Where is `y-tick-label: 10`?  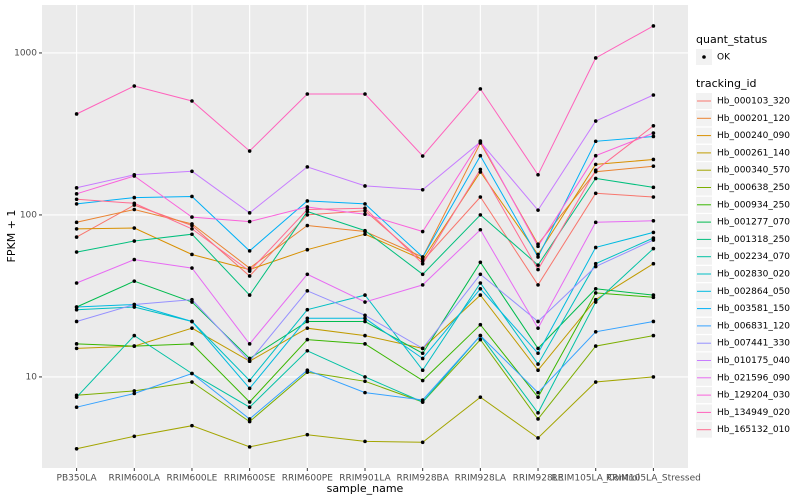
y-tick-label: 10 is located at coordinates (32, 377).